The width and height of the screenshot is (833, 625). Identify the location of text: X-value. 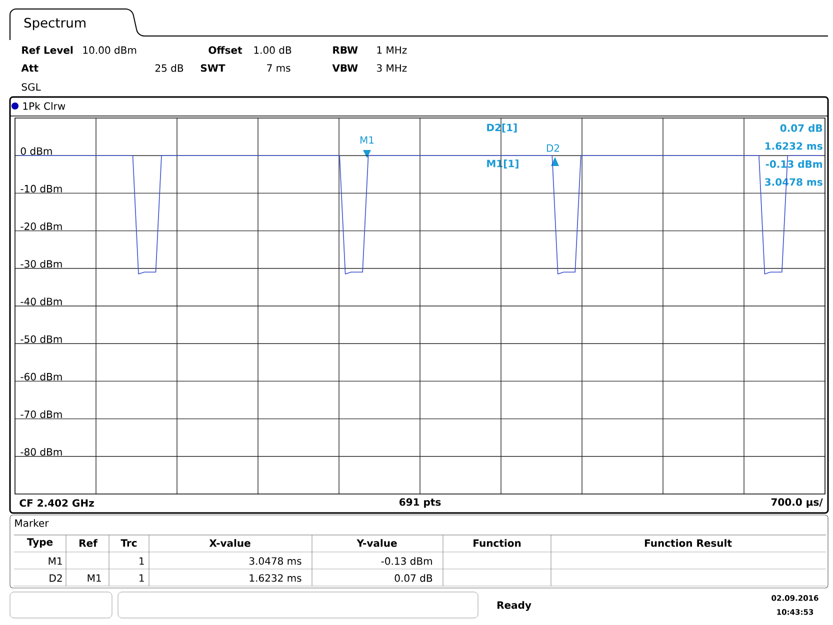
(229, 543).